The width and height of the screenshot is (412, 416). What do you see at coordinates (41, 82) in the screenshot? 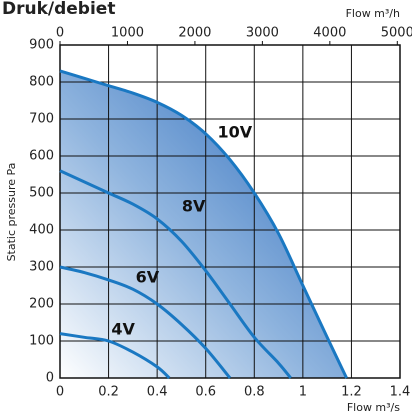
I see `y-tick-label: 800` at bounding box center [41, 82].